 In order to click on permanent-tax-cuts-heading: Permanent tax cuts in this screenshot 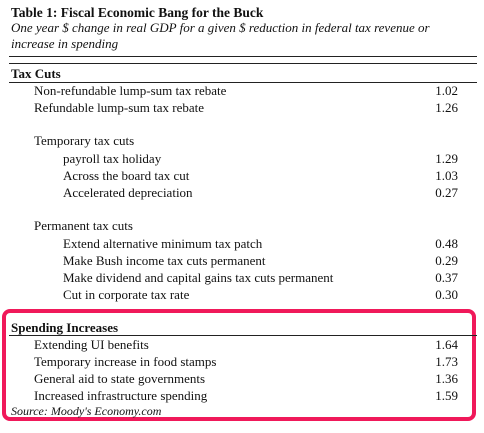, I will do `click(83, 225)`.